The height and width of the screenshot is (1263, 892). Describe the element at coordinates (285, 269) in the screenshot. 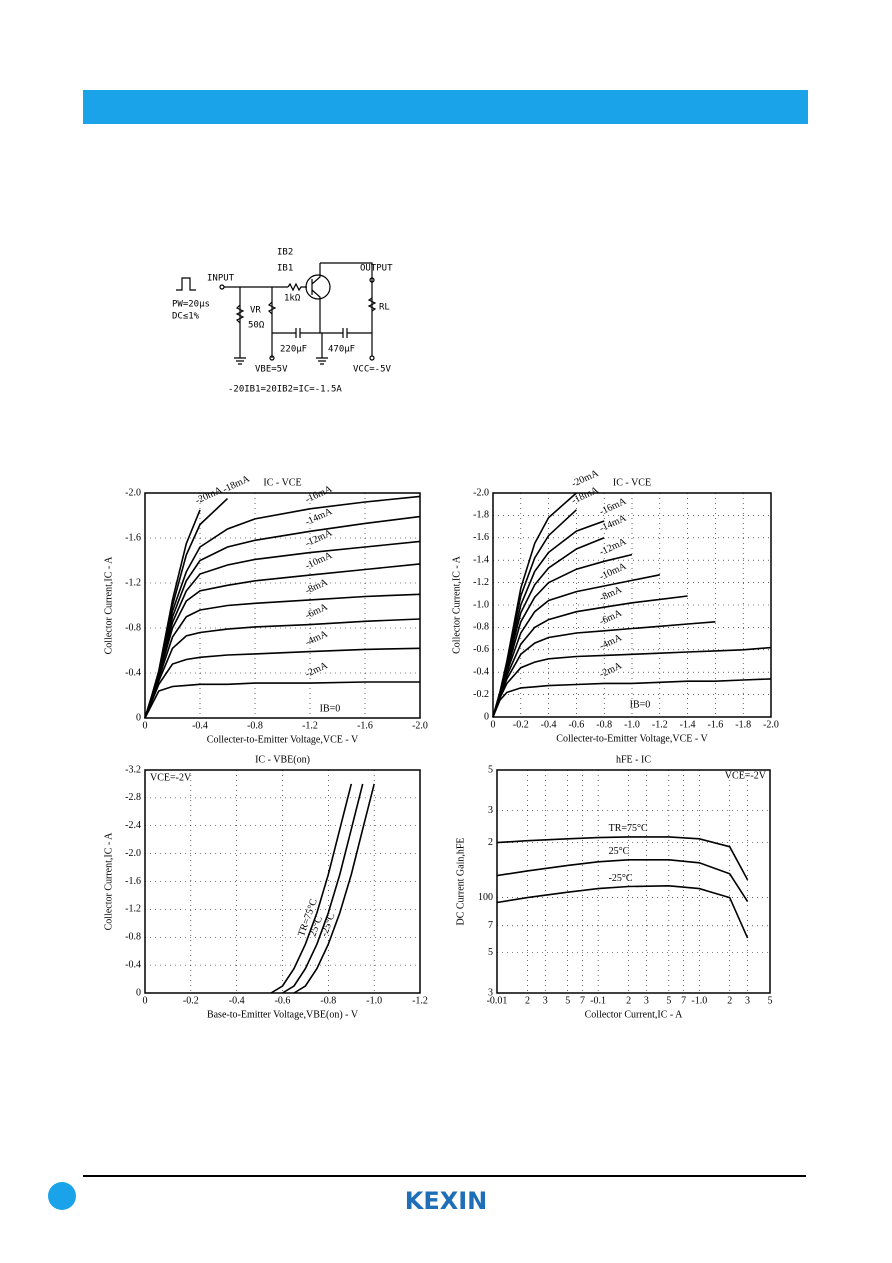

I see `label: IB1` at that location.